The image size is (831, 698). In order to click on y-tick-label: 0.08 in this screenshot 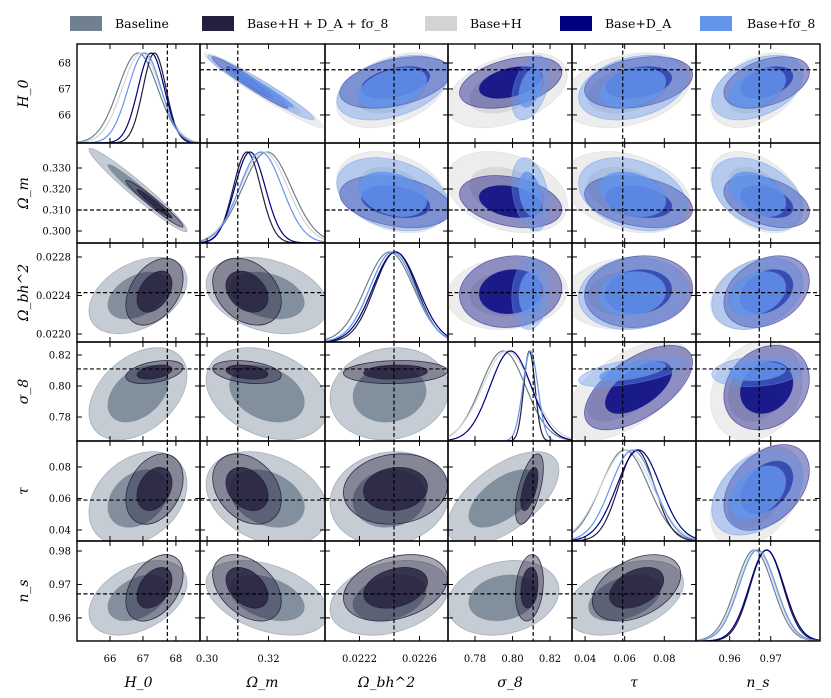, I will do `click(60, 467)`.